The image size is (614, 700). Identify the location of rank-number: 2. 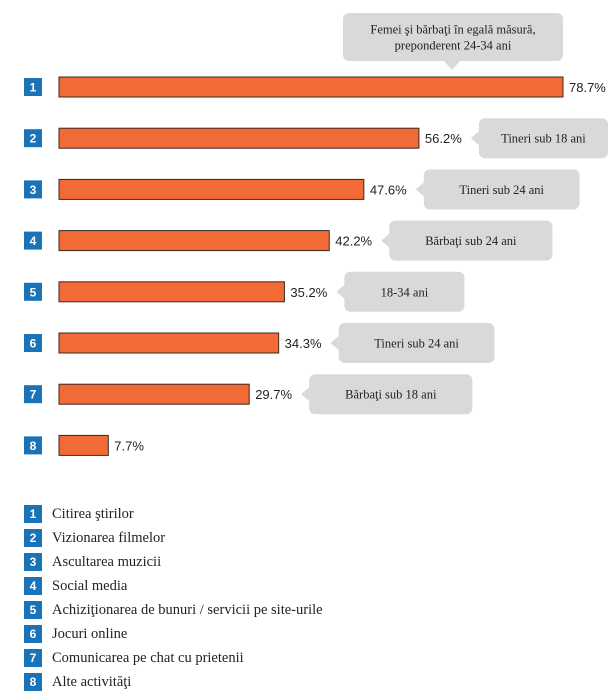
(33, 139).